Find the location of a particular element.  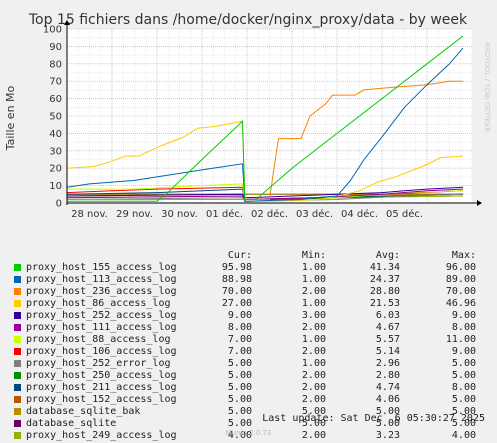

legend-value: 4.06 is located at coordinates (387, 399).